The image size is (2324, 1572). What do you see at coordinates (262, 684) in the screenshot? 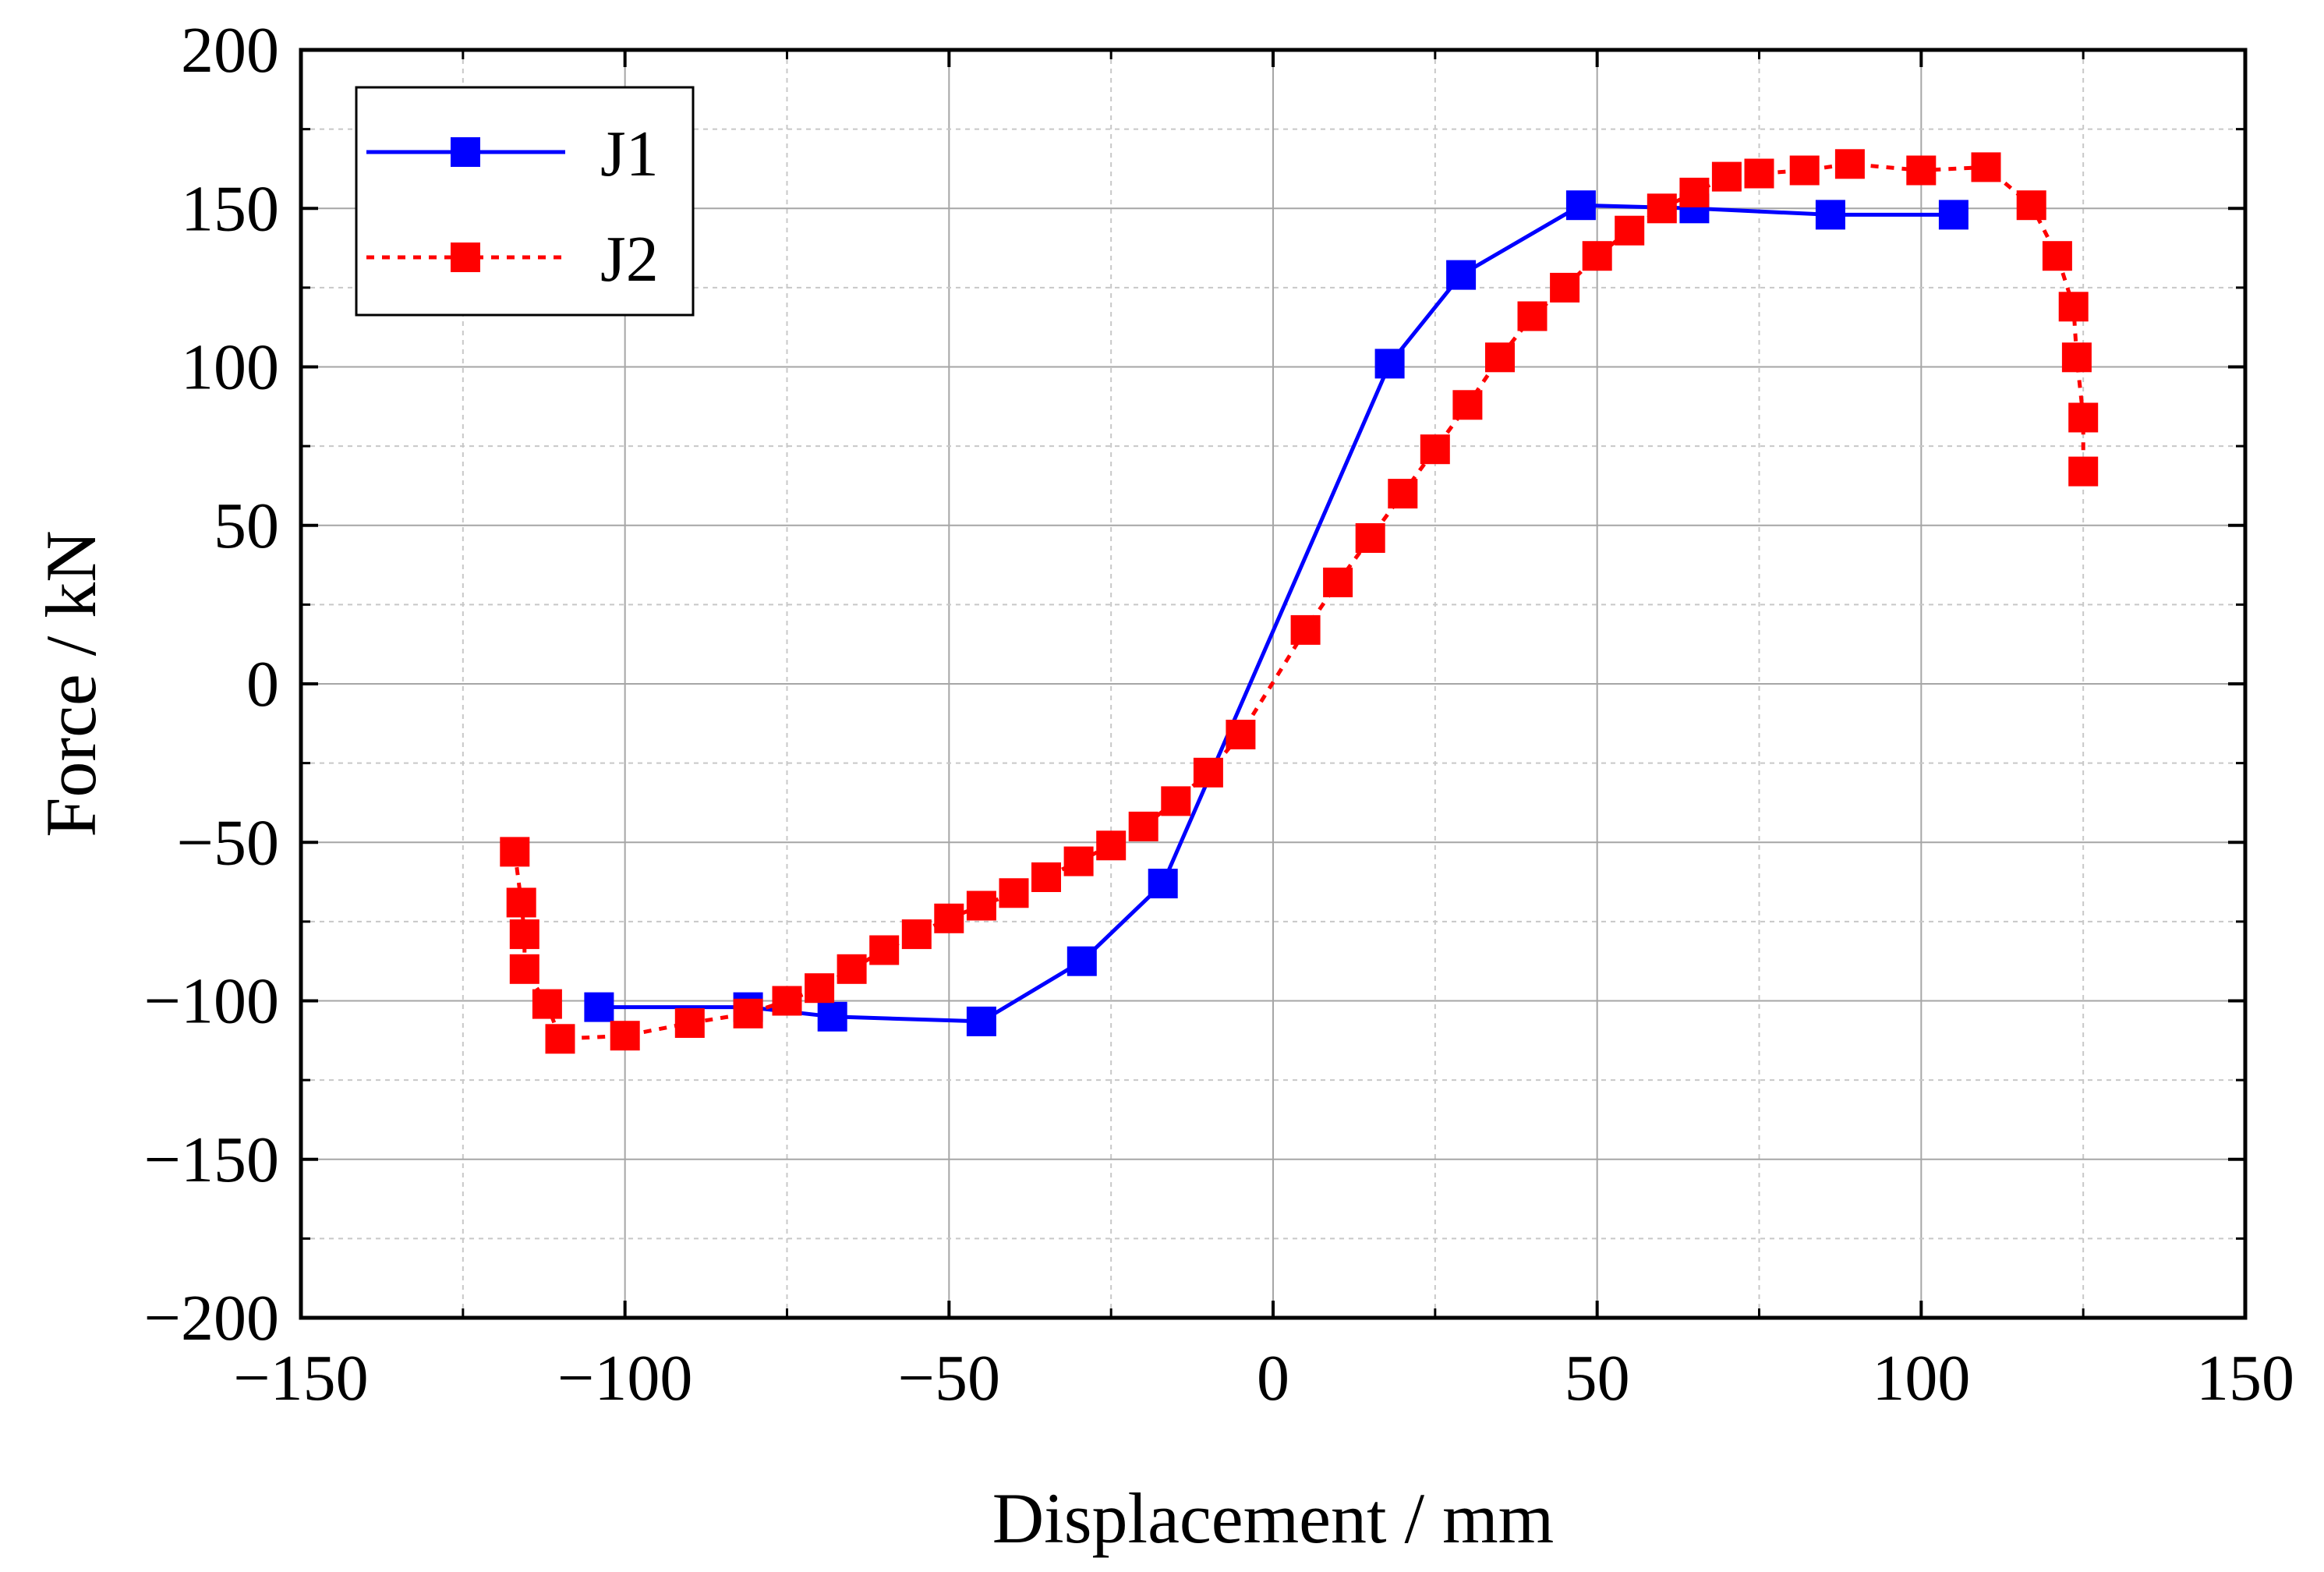
I see `y-tick-label: 0` at bounding box center [262, 684].